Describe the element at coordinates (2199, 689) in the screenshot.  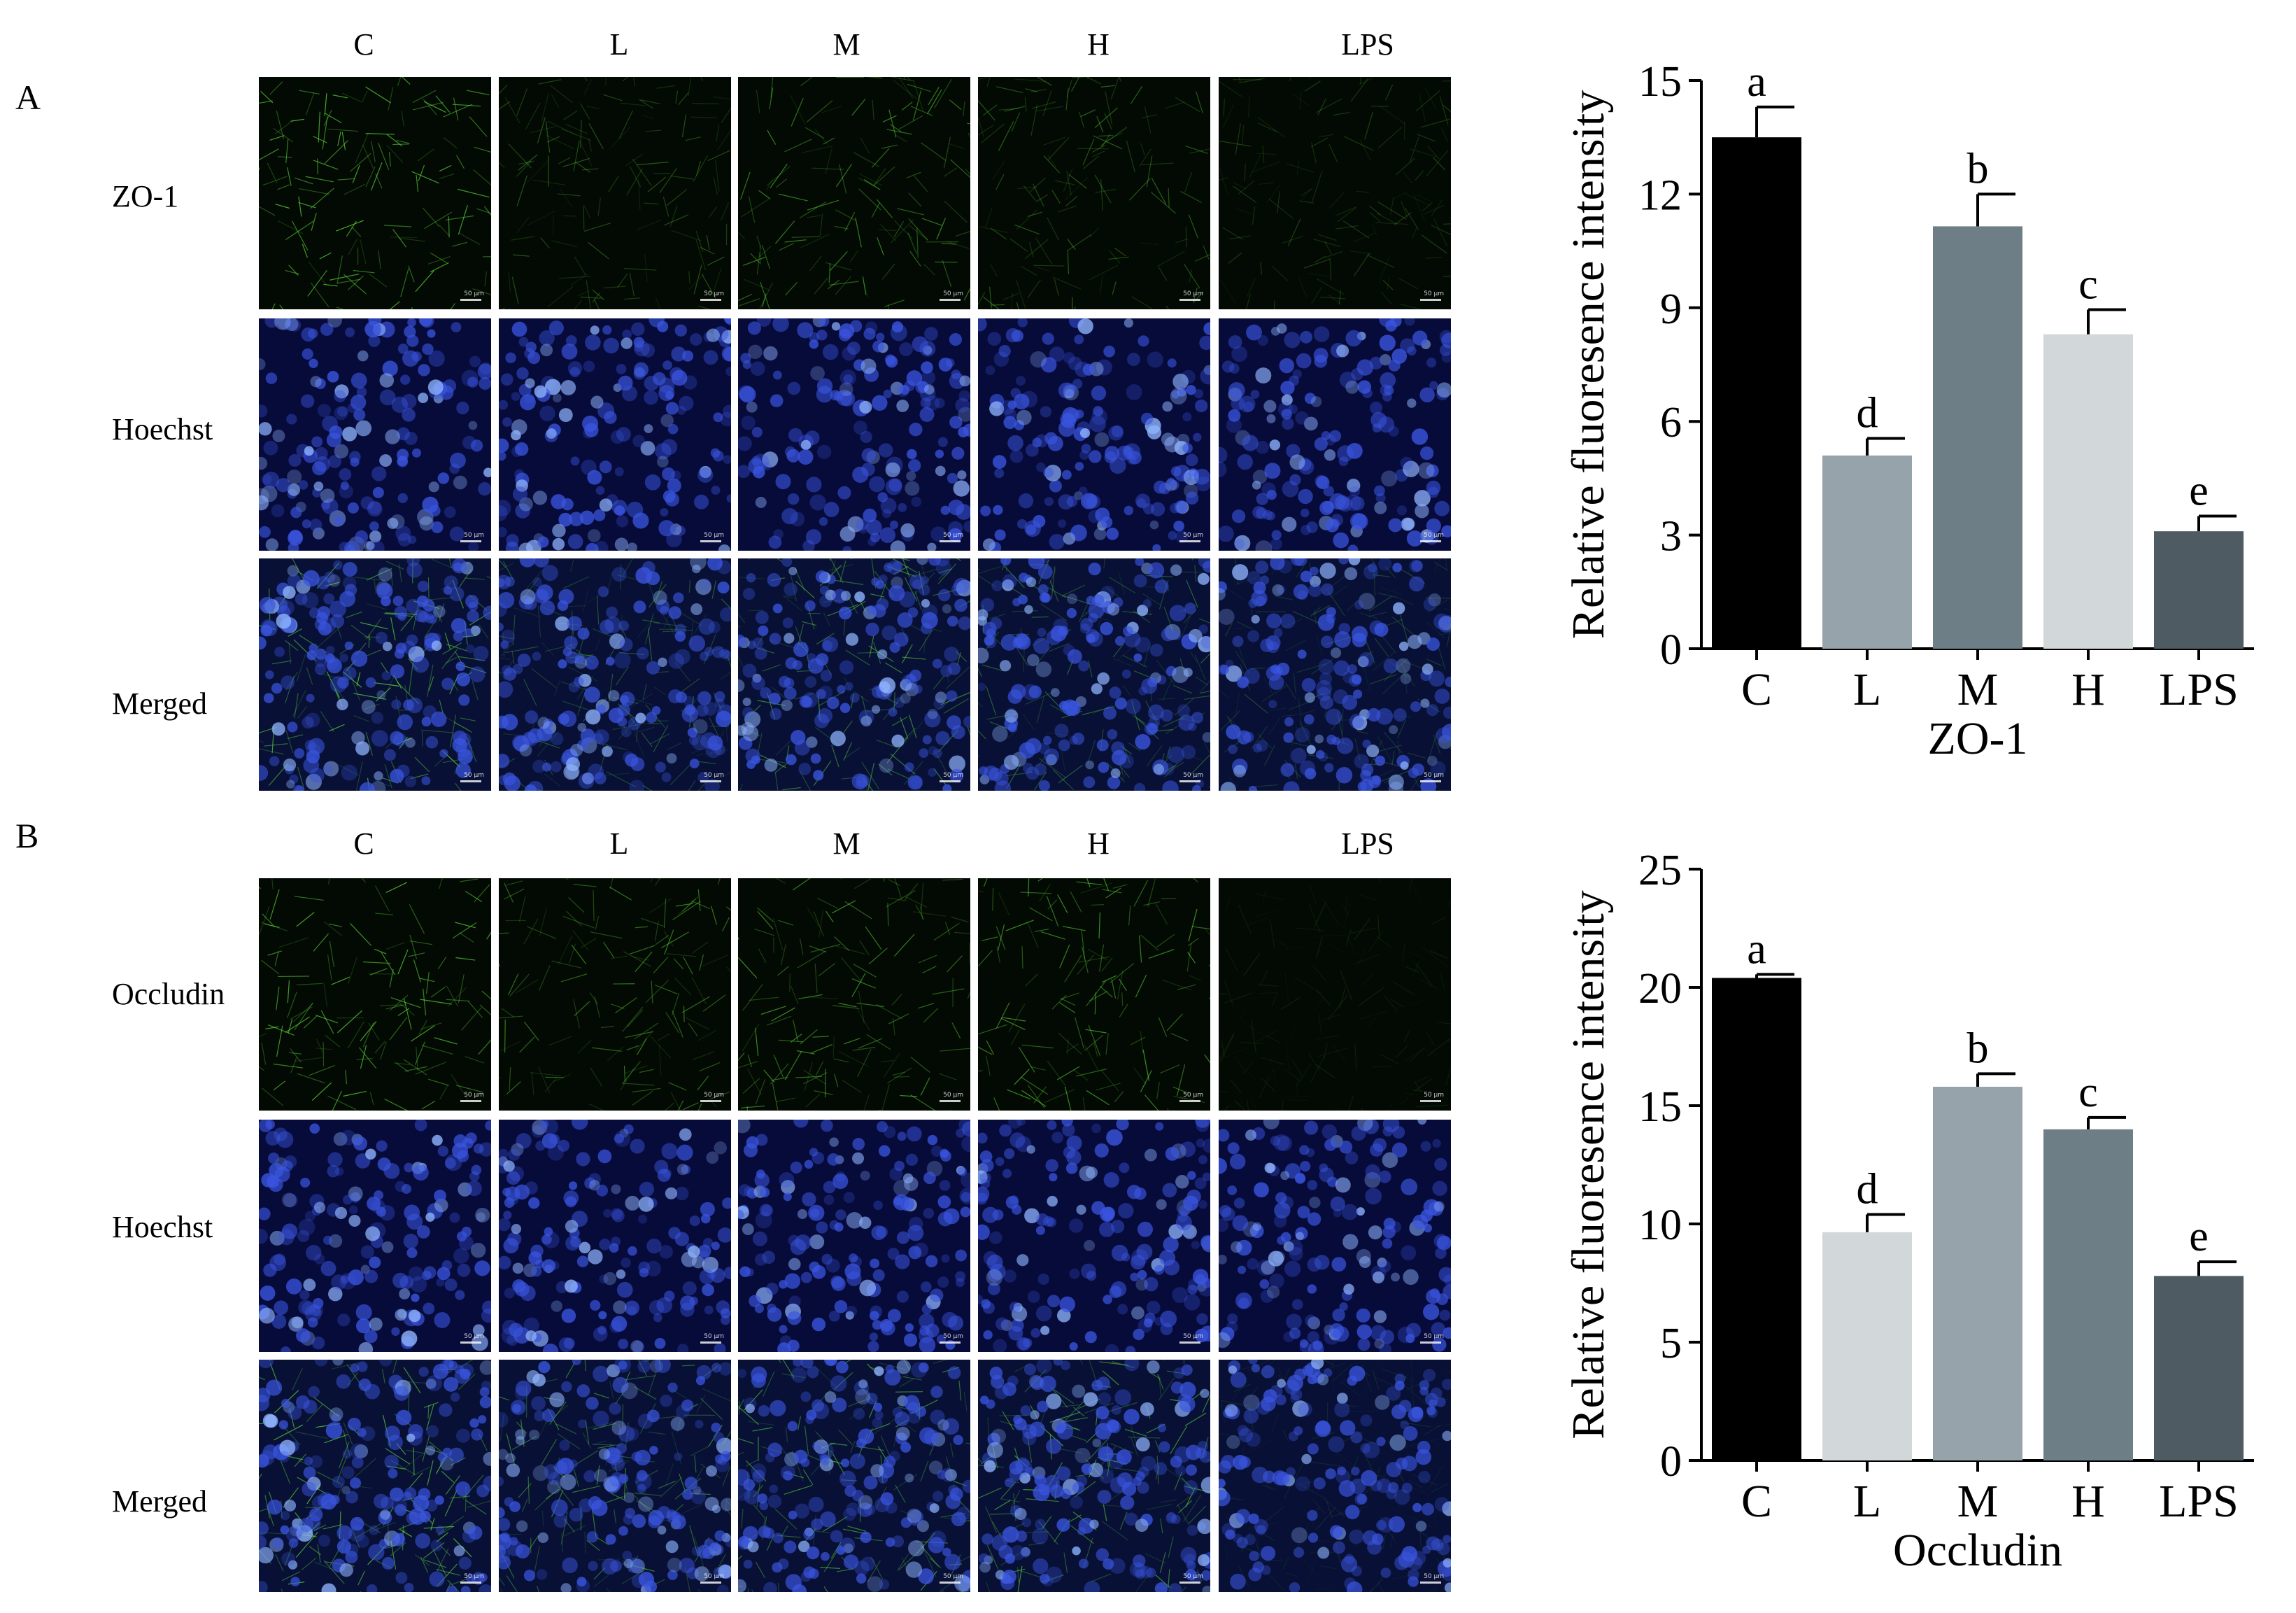
I see `zo1-x-tick-label: LPS` at that location.